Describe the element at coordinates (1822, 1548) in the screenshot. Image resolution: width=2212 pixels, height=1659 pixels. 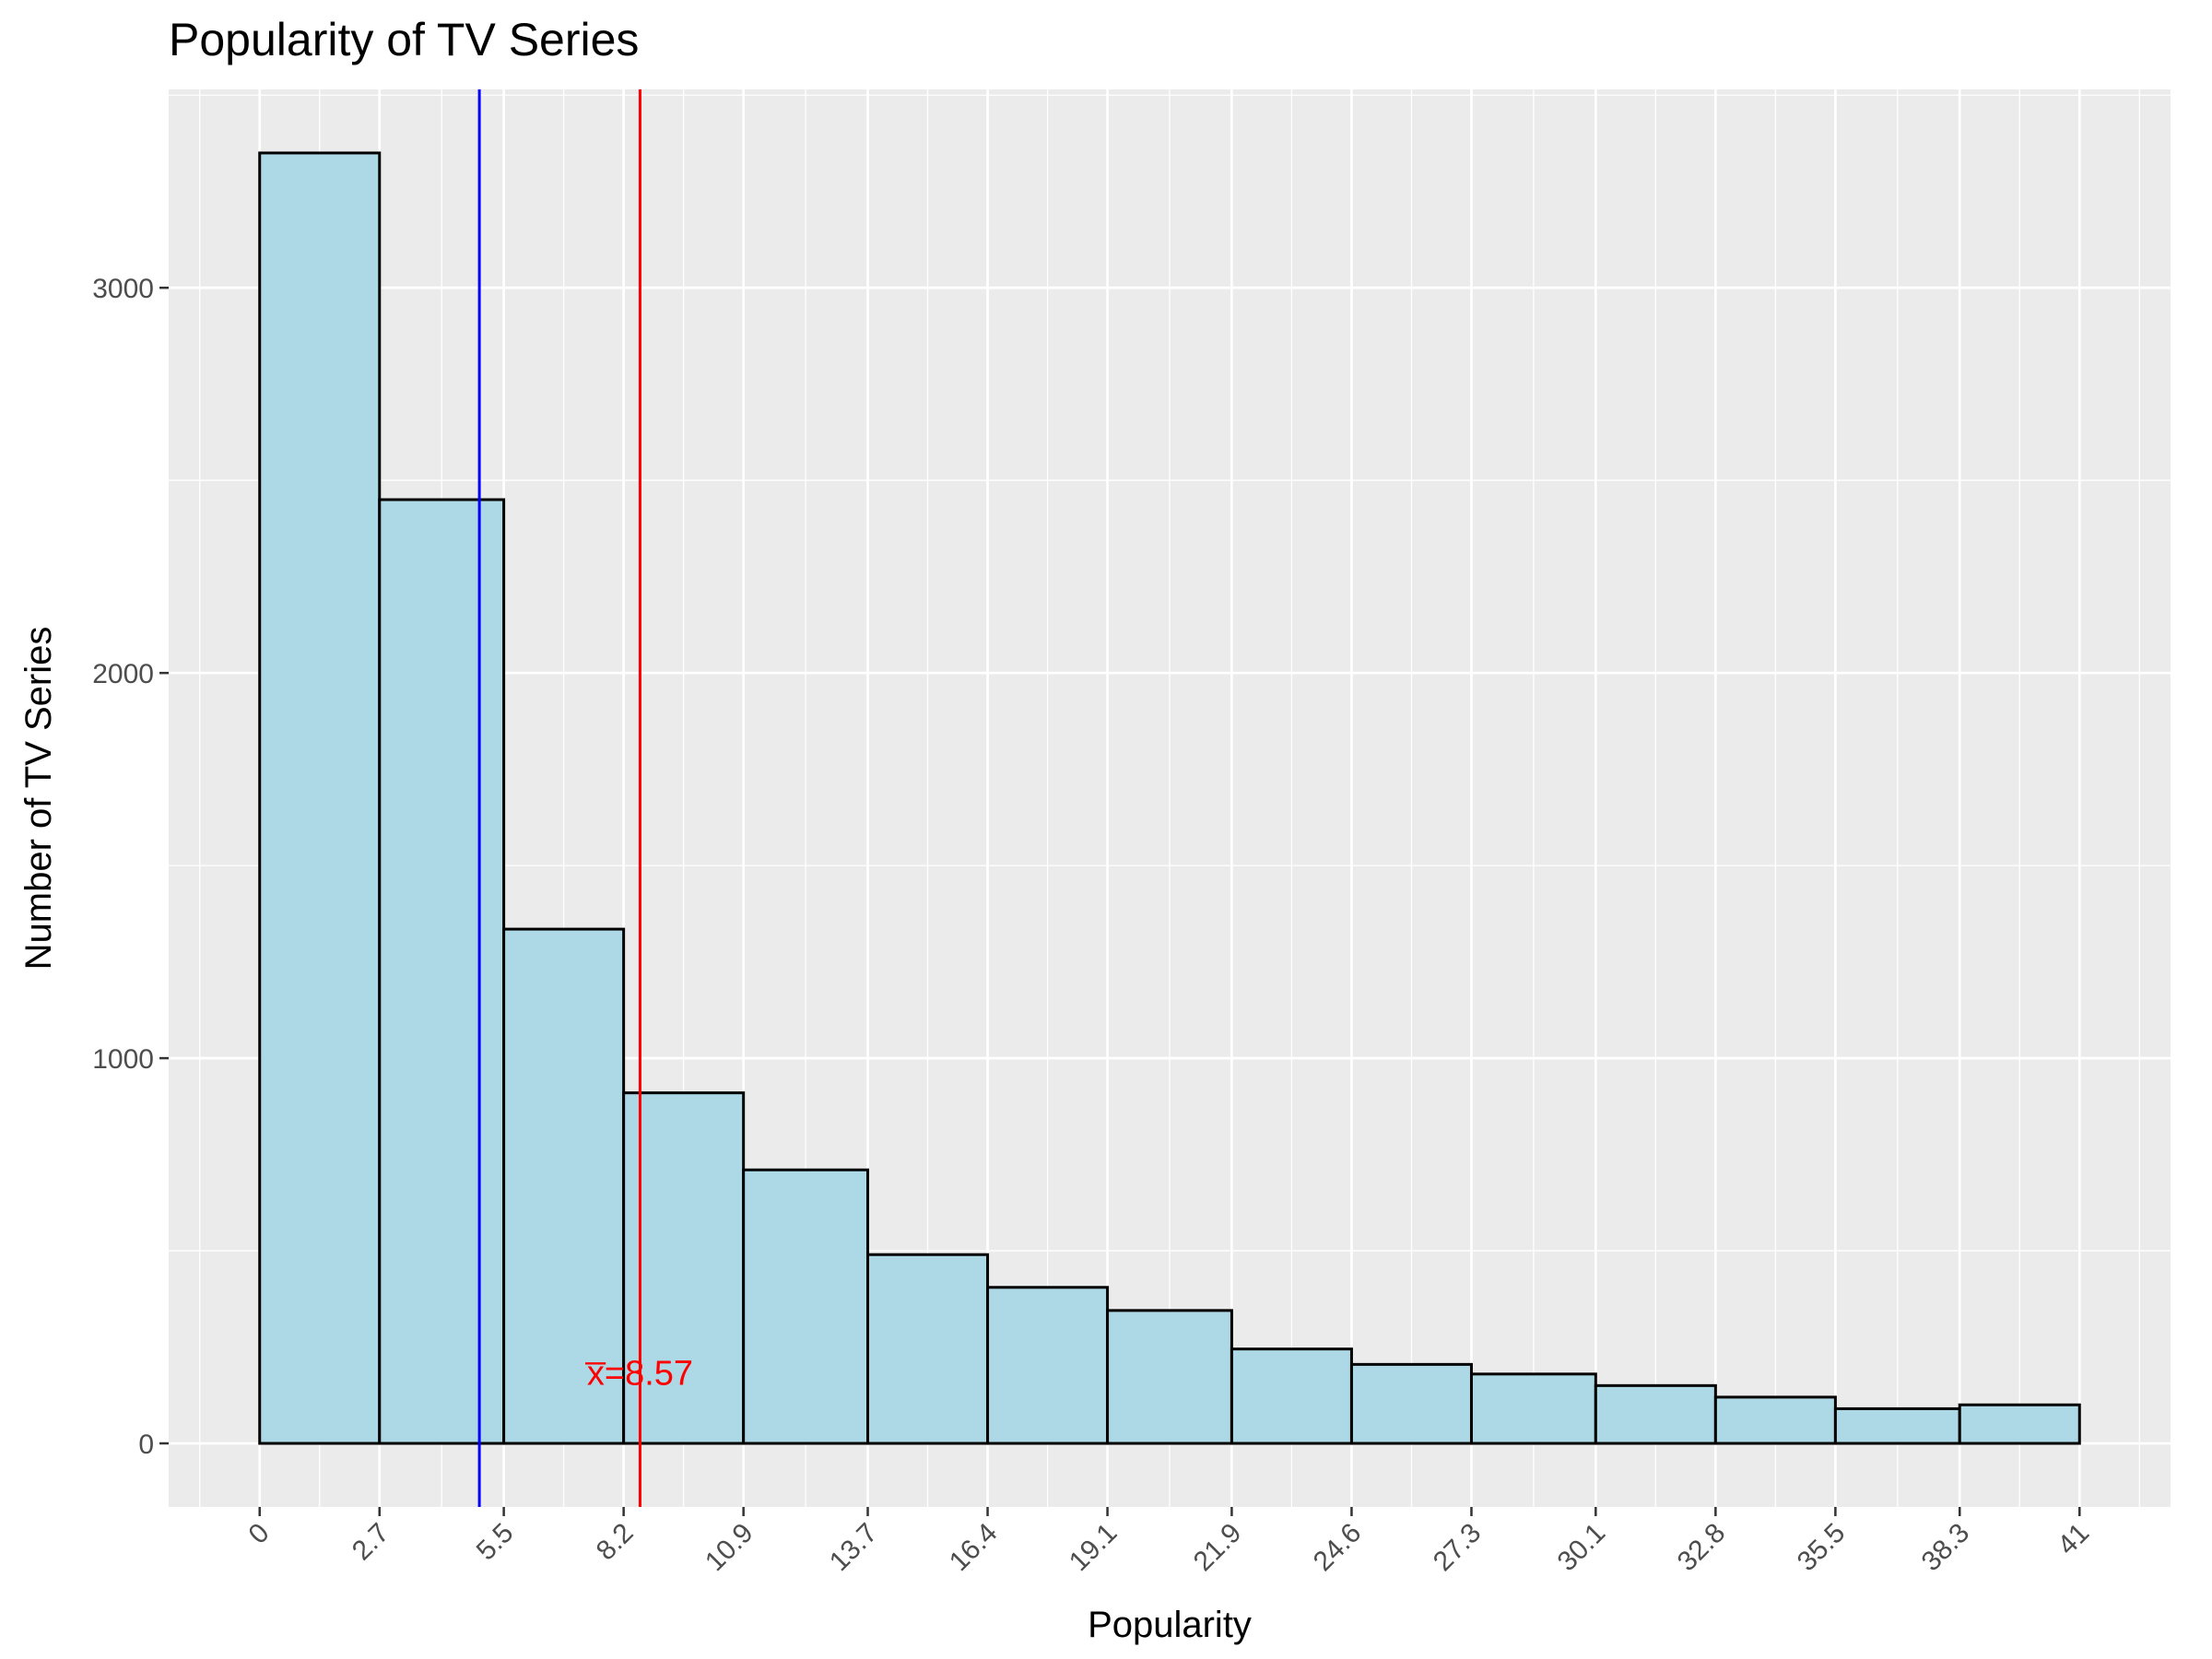
I see `x-tick-label: 35.5` at that location.